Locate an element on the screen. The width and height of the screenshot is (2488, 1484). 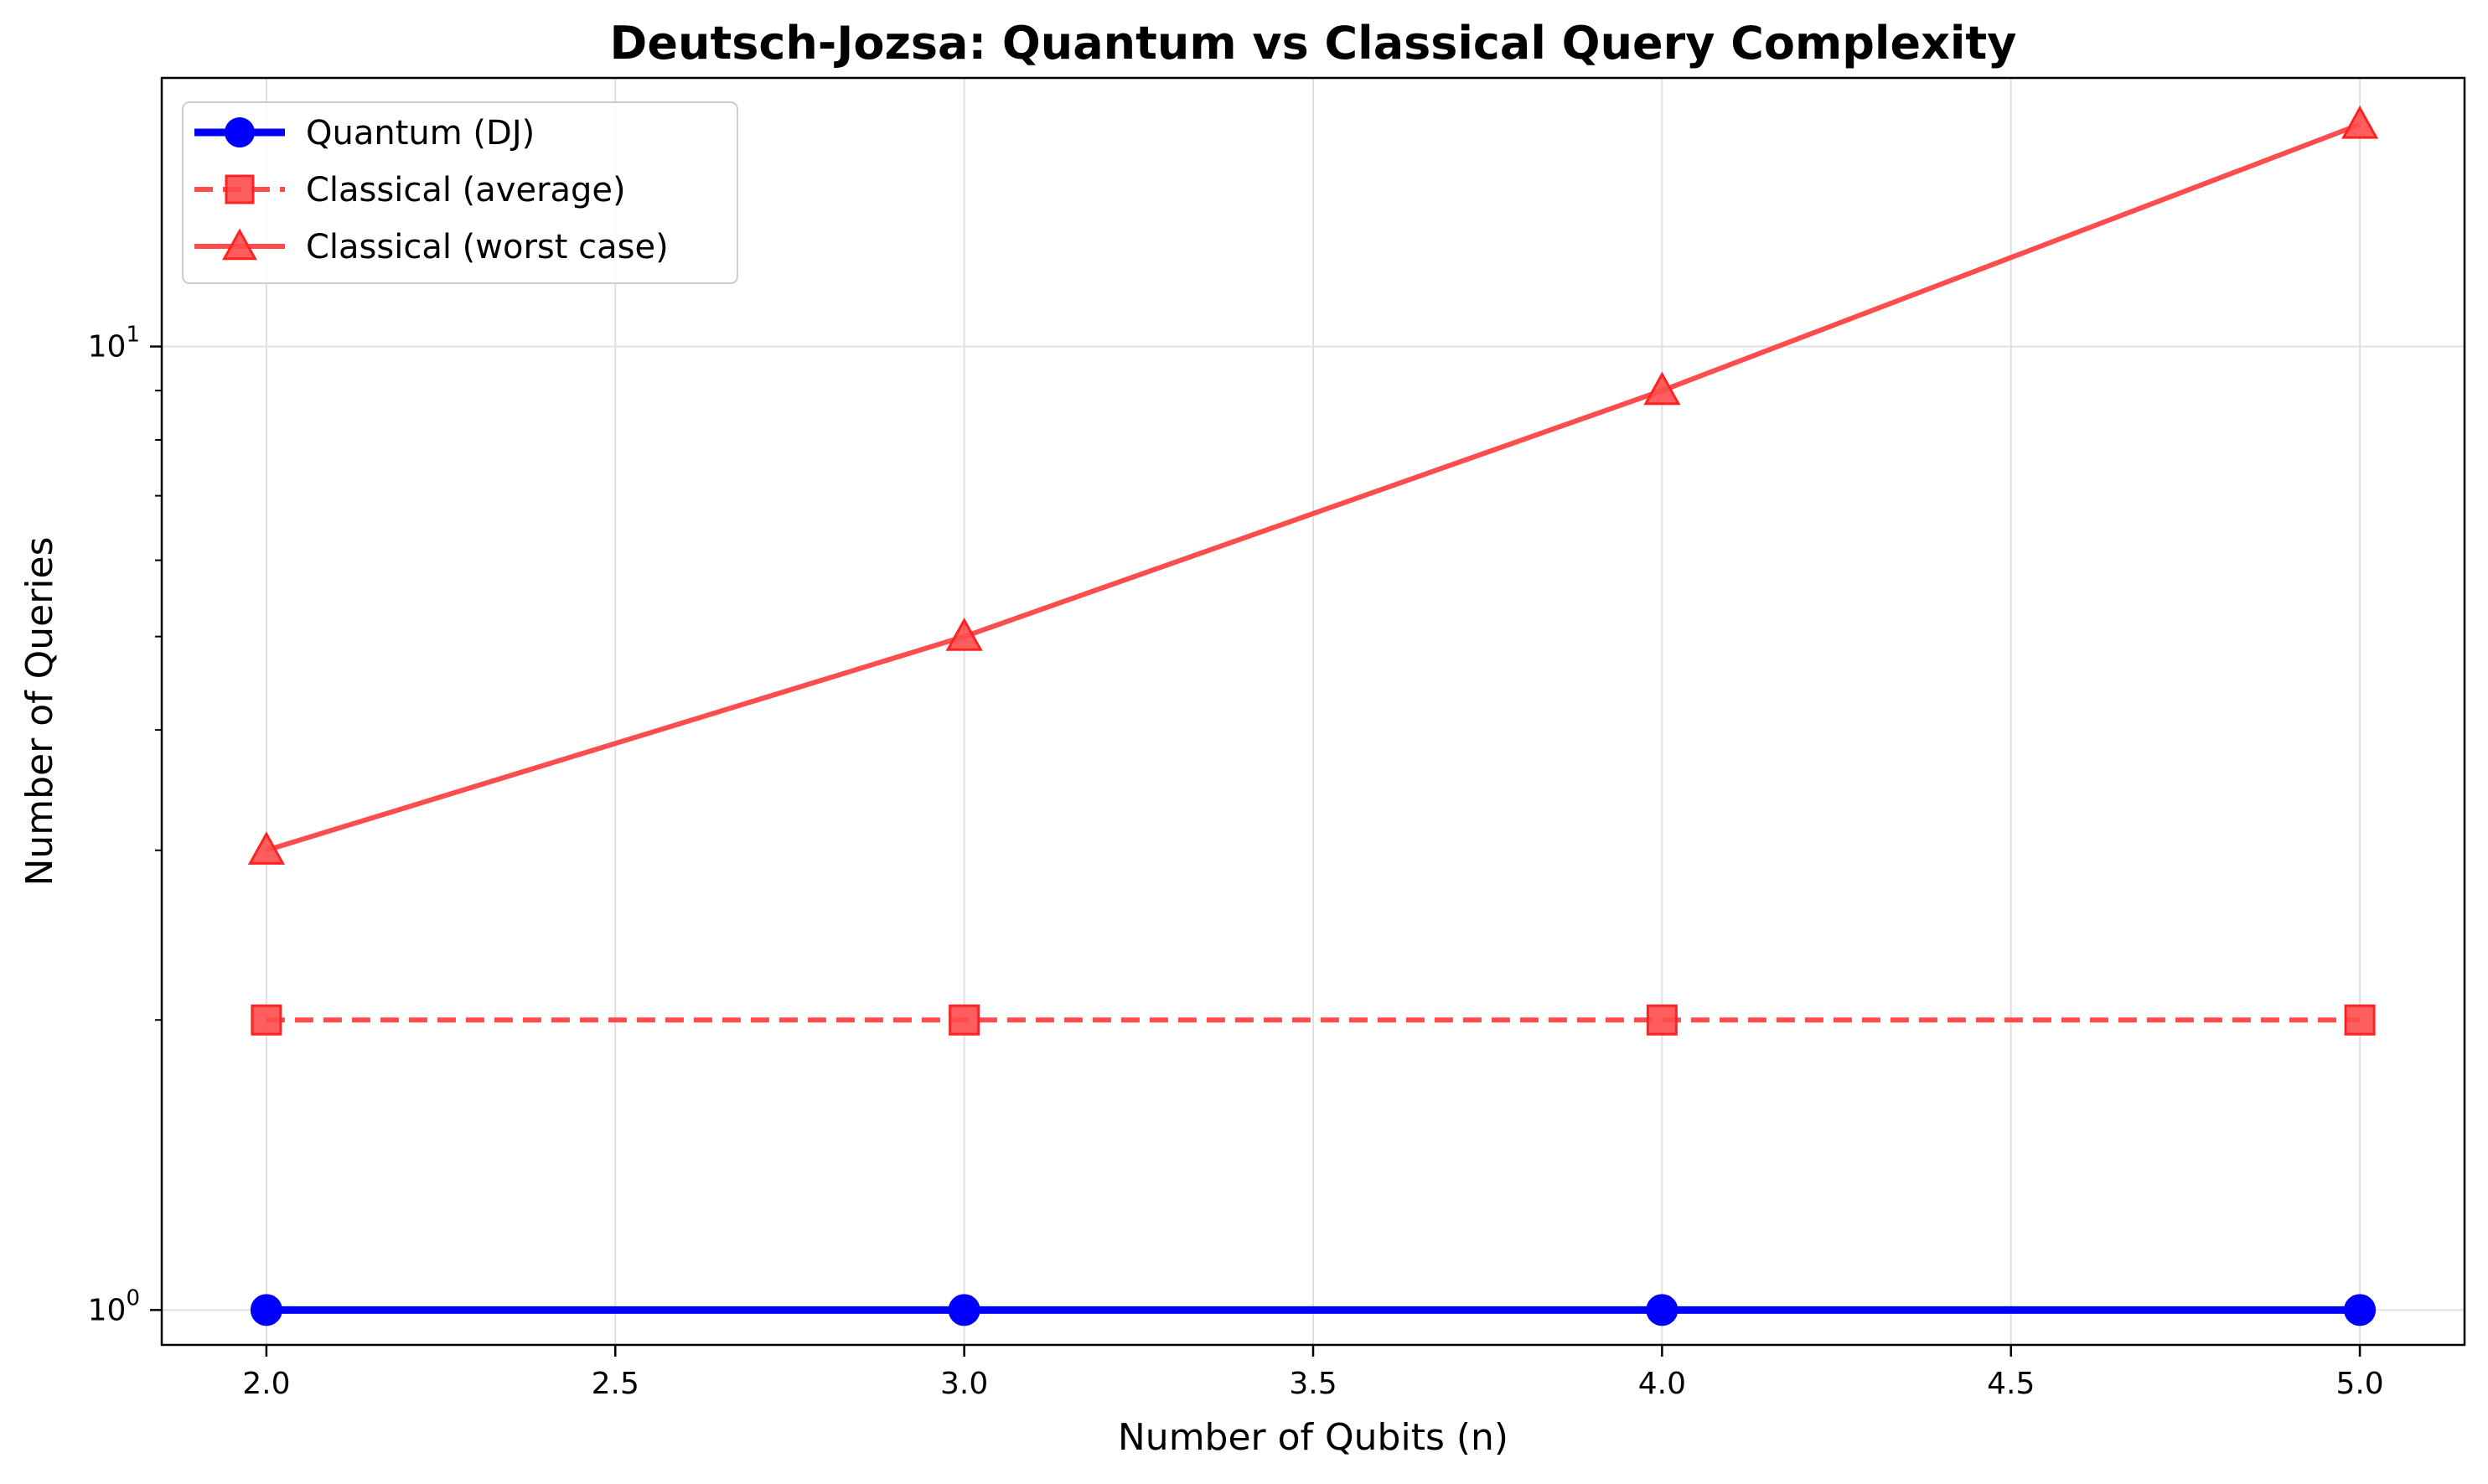
x-tick-label: 2.5 is located at coordinates (615, 1384).